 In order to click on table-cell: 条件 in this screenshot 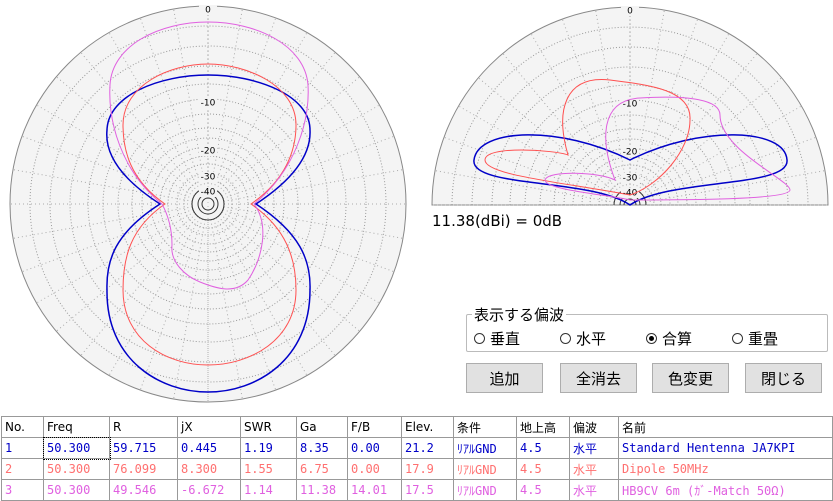, I will do `click(485, 427)`.